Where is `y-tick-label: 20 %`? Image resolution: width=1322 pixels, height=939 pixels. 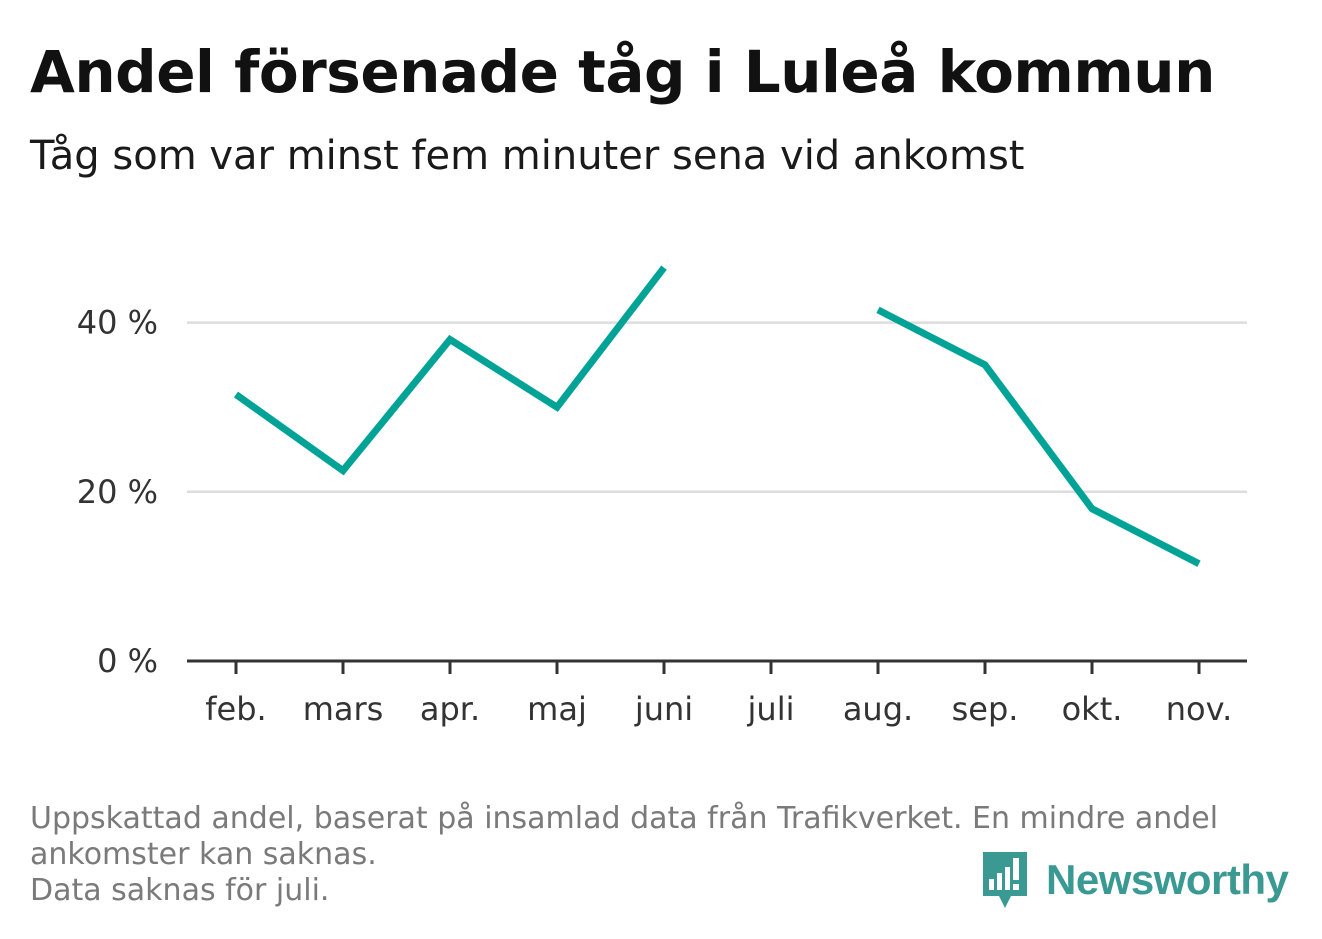
y-tick-label: 20 % is located at coordinates (117, 492).